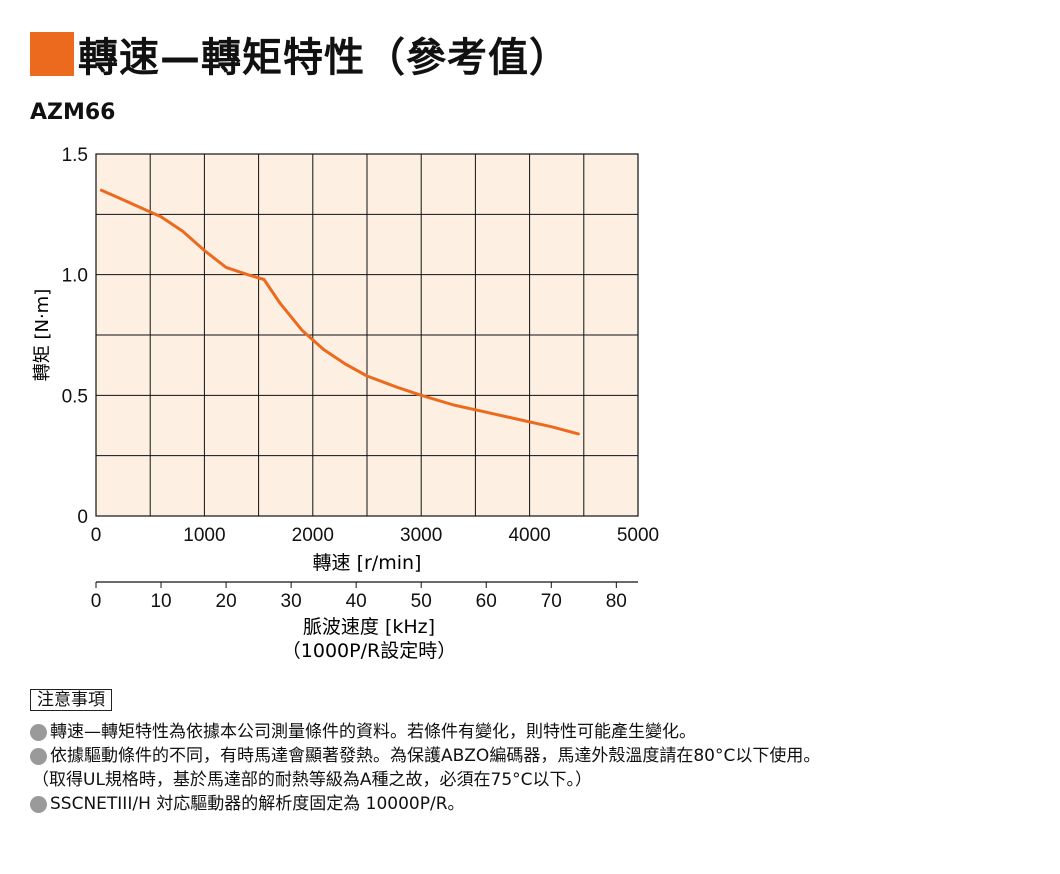 Image resolution: width=1060 pixels, height=874 pixels. I want to click on secondary-tick-label: 80, so click(616, 601).